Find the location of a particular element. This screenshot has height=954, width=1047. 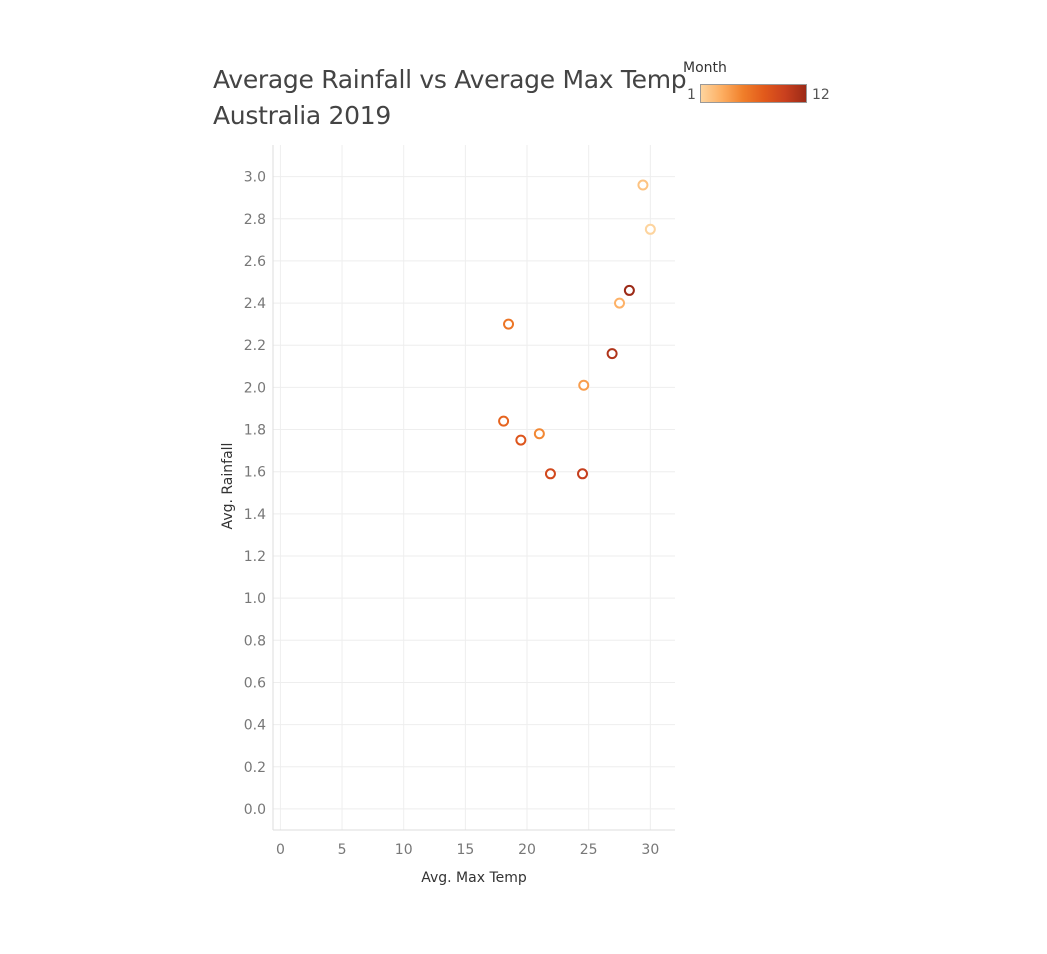

x-tick-label: 10 is located at coordinates (404, 850).